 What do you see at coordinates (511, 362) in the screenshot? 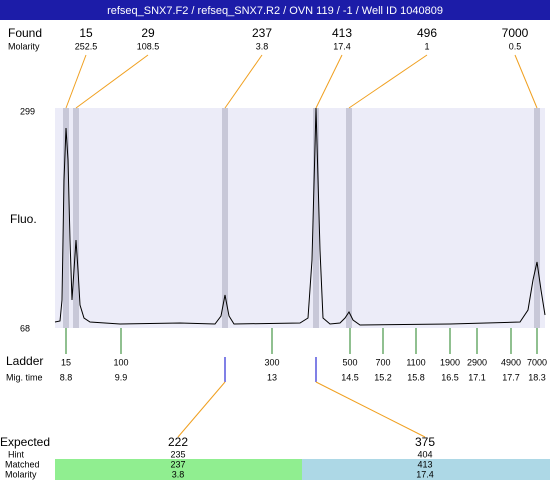
I see `ladder-size: 4900` at bounding box center [511, 362].